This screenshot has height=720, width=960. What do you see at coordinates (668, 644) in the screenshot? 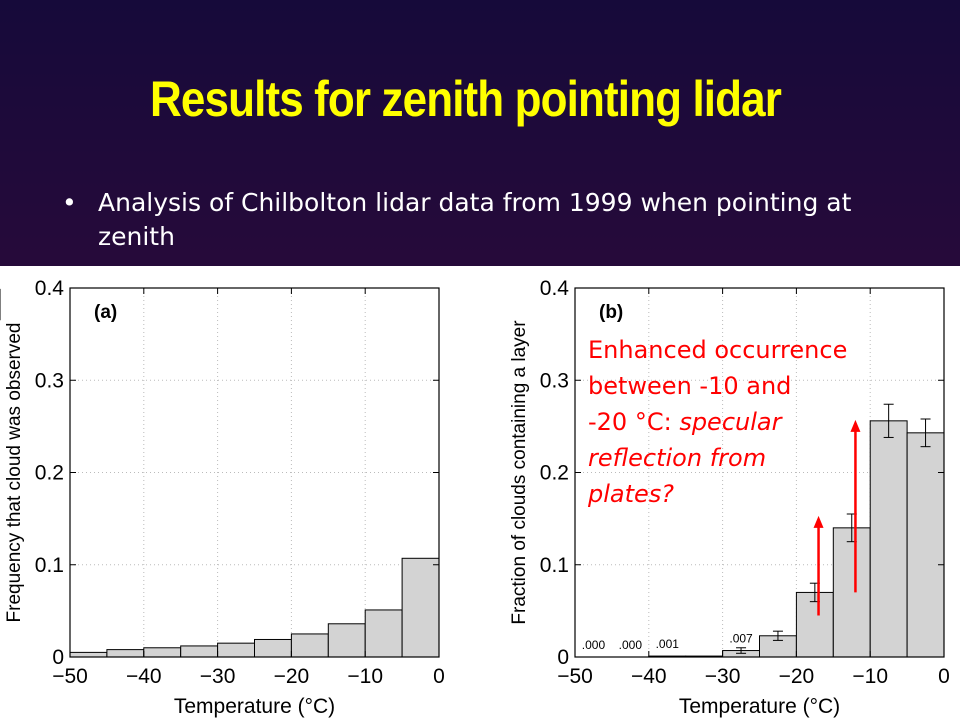
I see `data-label: .001` at bounding box center [668, 644].